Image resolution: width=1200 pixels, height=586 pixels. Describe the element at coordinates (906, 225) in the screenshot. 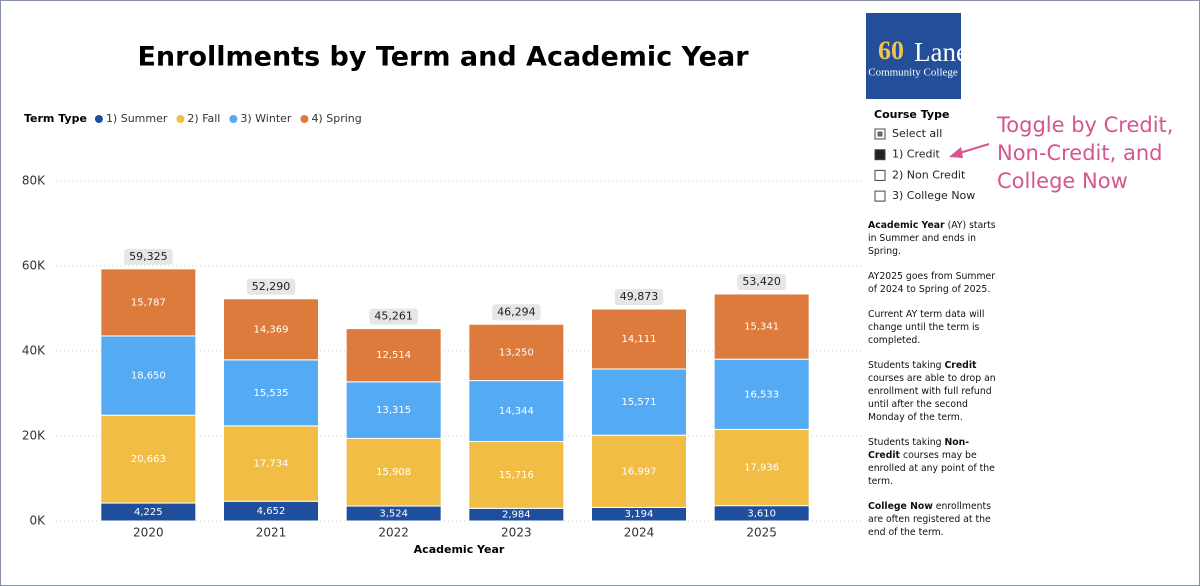

I see `note-text: Academic Year` at that location.